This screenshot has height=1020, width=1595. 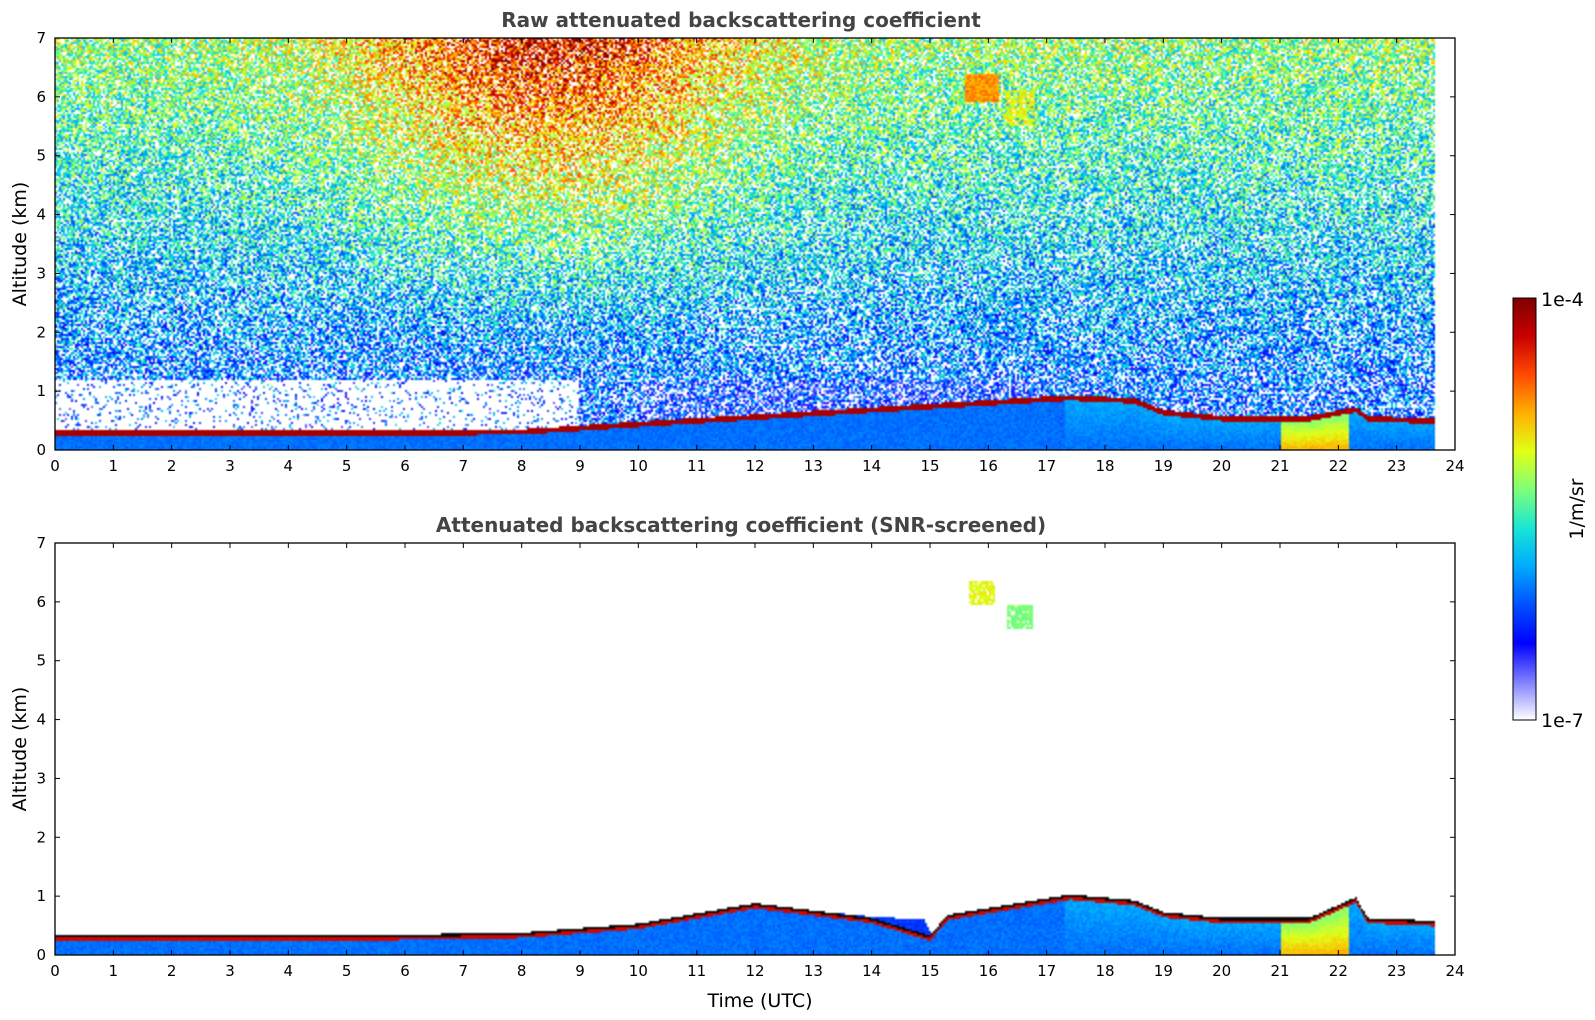 What do you see at coordinates (871, 466) in the screenshot?
I see `raw-x-tick-label: 14` at bounding box center [871, 466].